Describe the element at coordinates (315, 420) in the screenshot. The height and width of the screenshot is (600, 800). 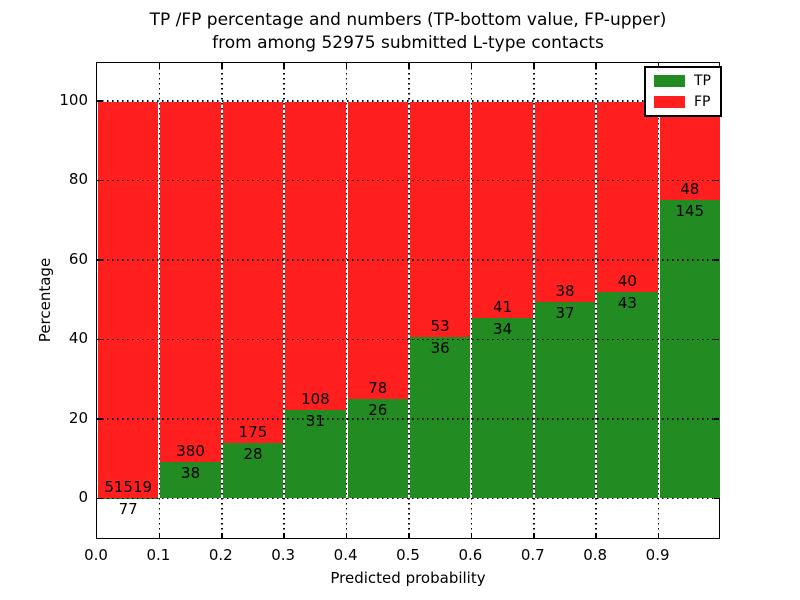
I see `tp-count-label: 31` at that location.